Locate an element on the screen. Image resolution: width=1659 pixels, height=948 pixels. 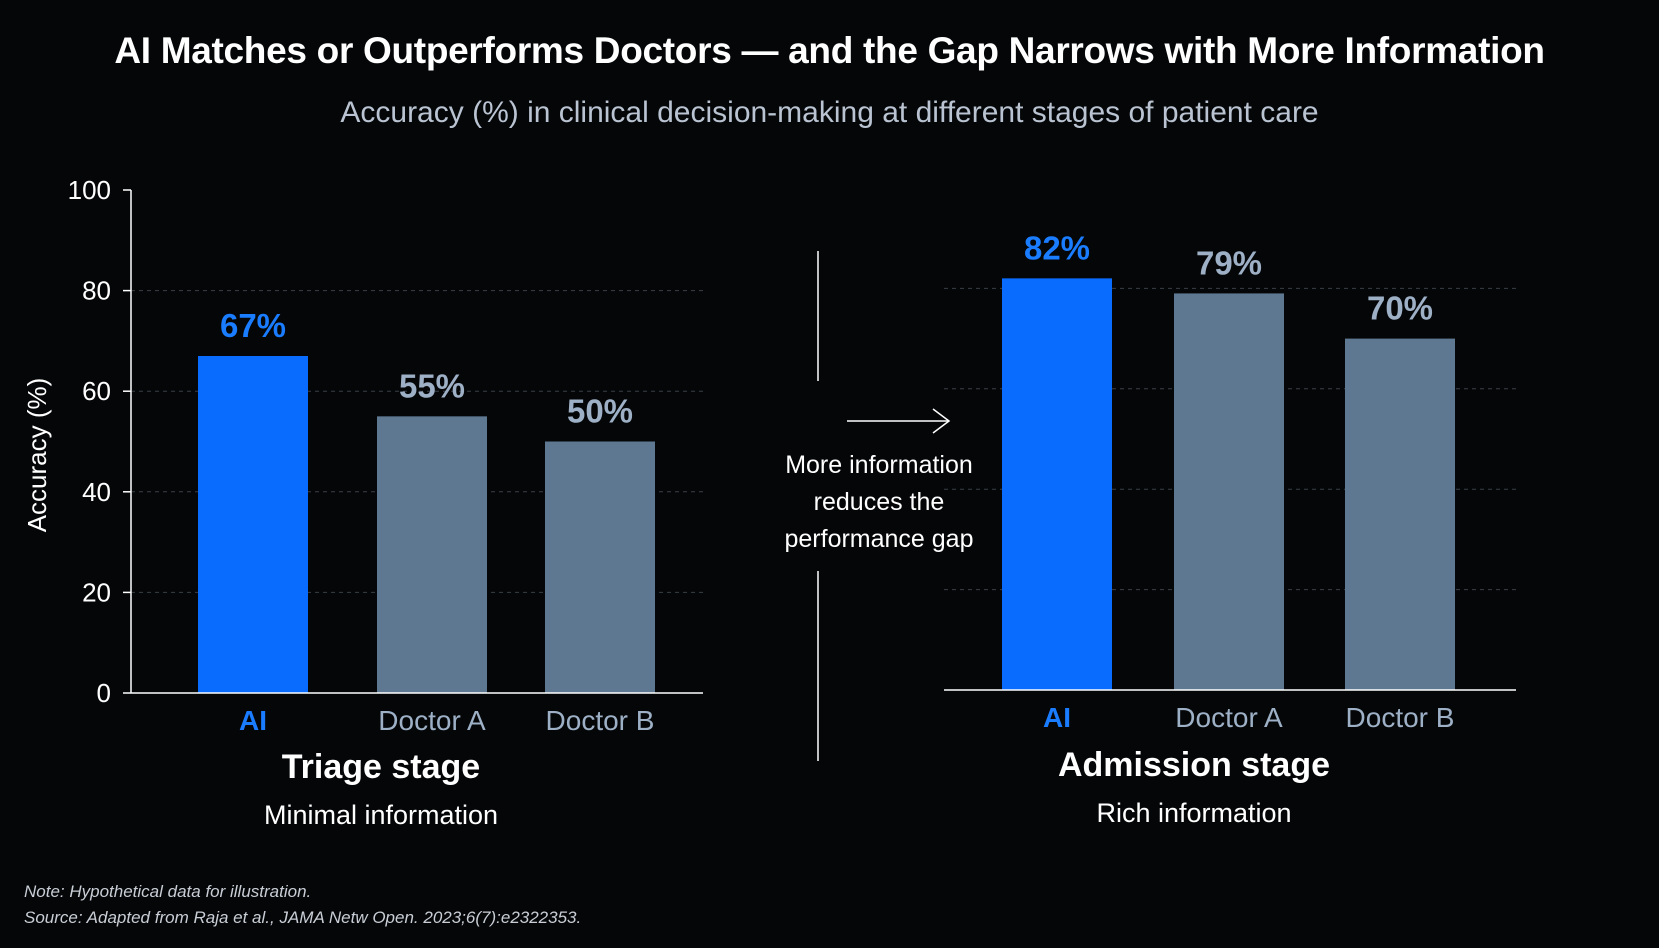
arrow-head-icon is located at coordinates (941, 421).